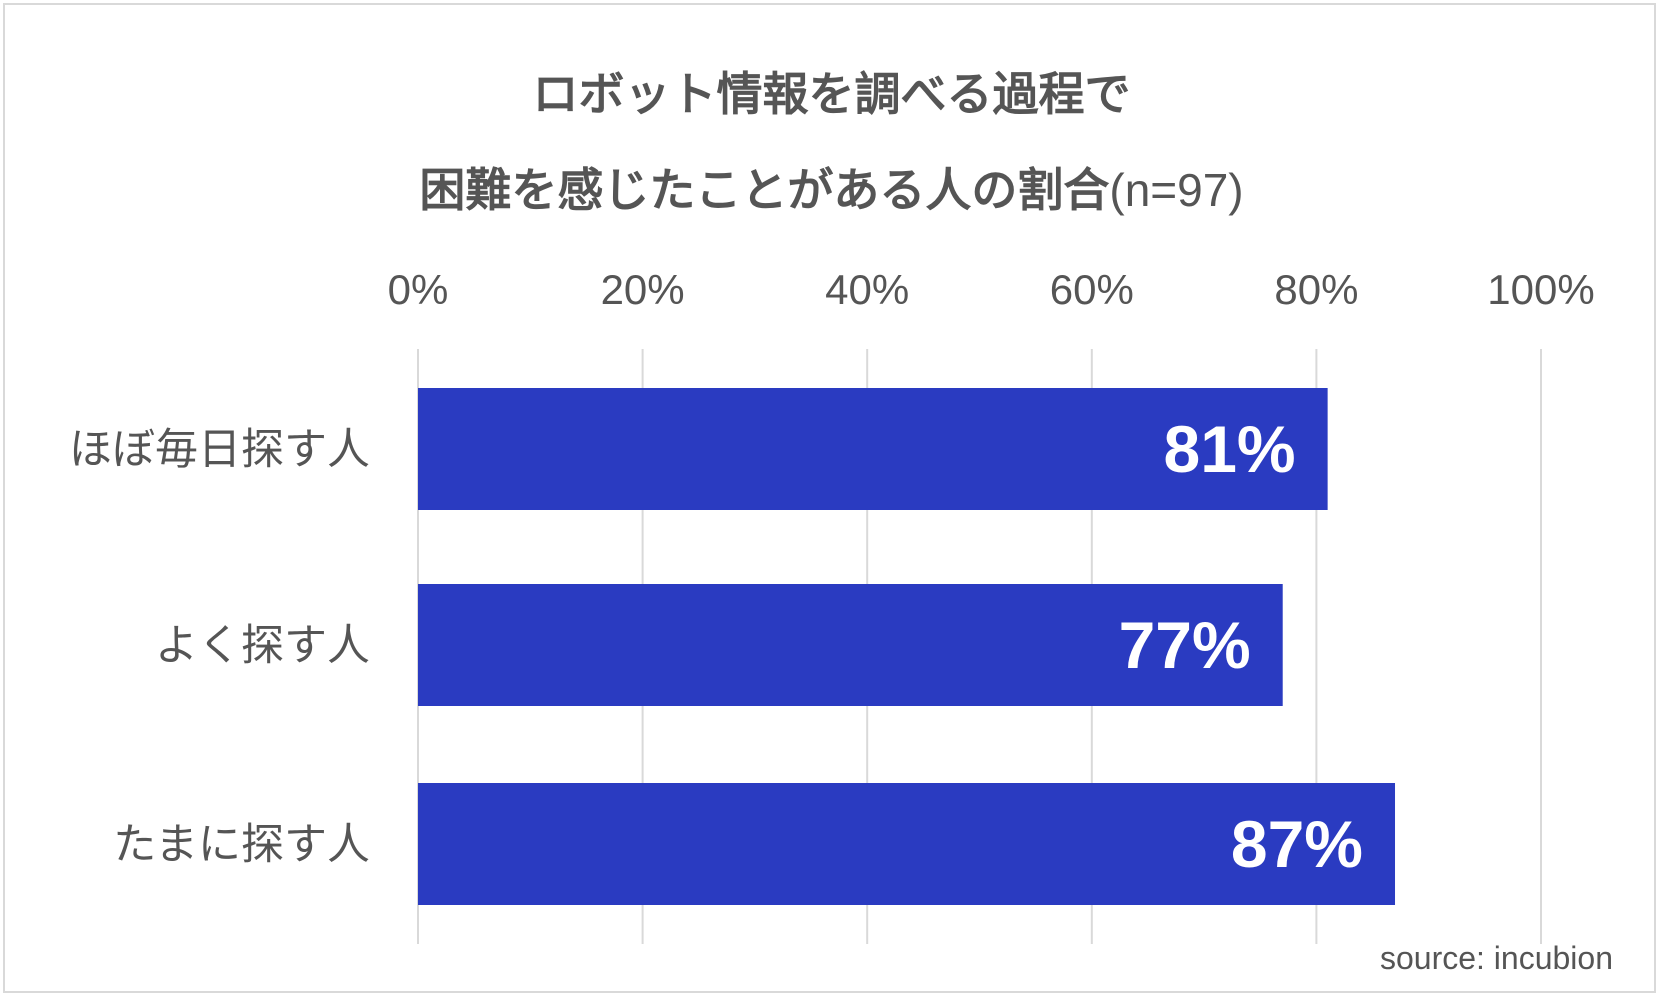 Image resolution: width=1663 pixels, height=999 pixels. I want to click on bar-value-label: 77%, so click(1185, 645).